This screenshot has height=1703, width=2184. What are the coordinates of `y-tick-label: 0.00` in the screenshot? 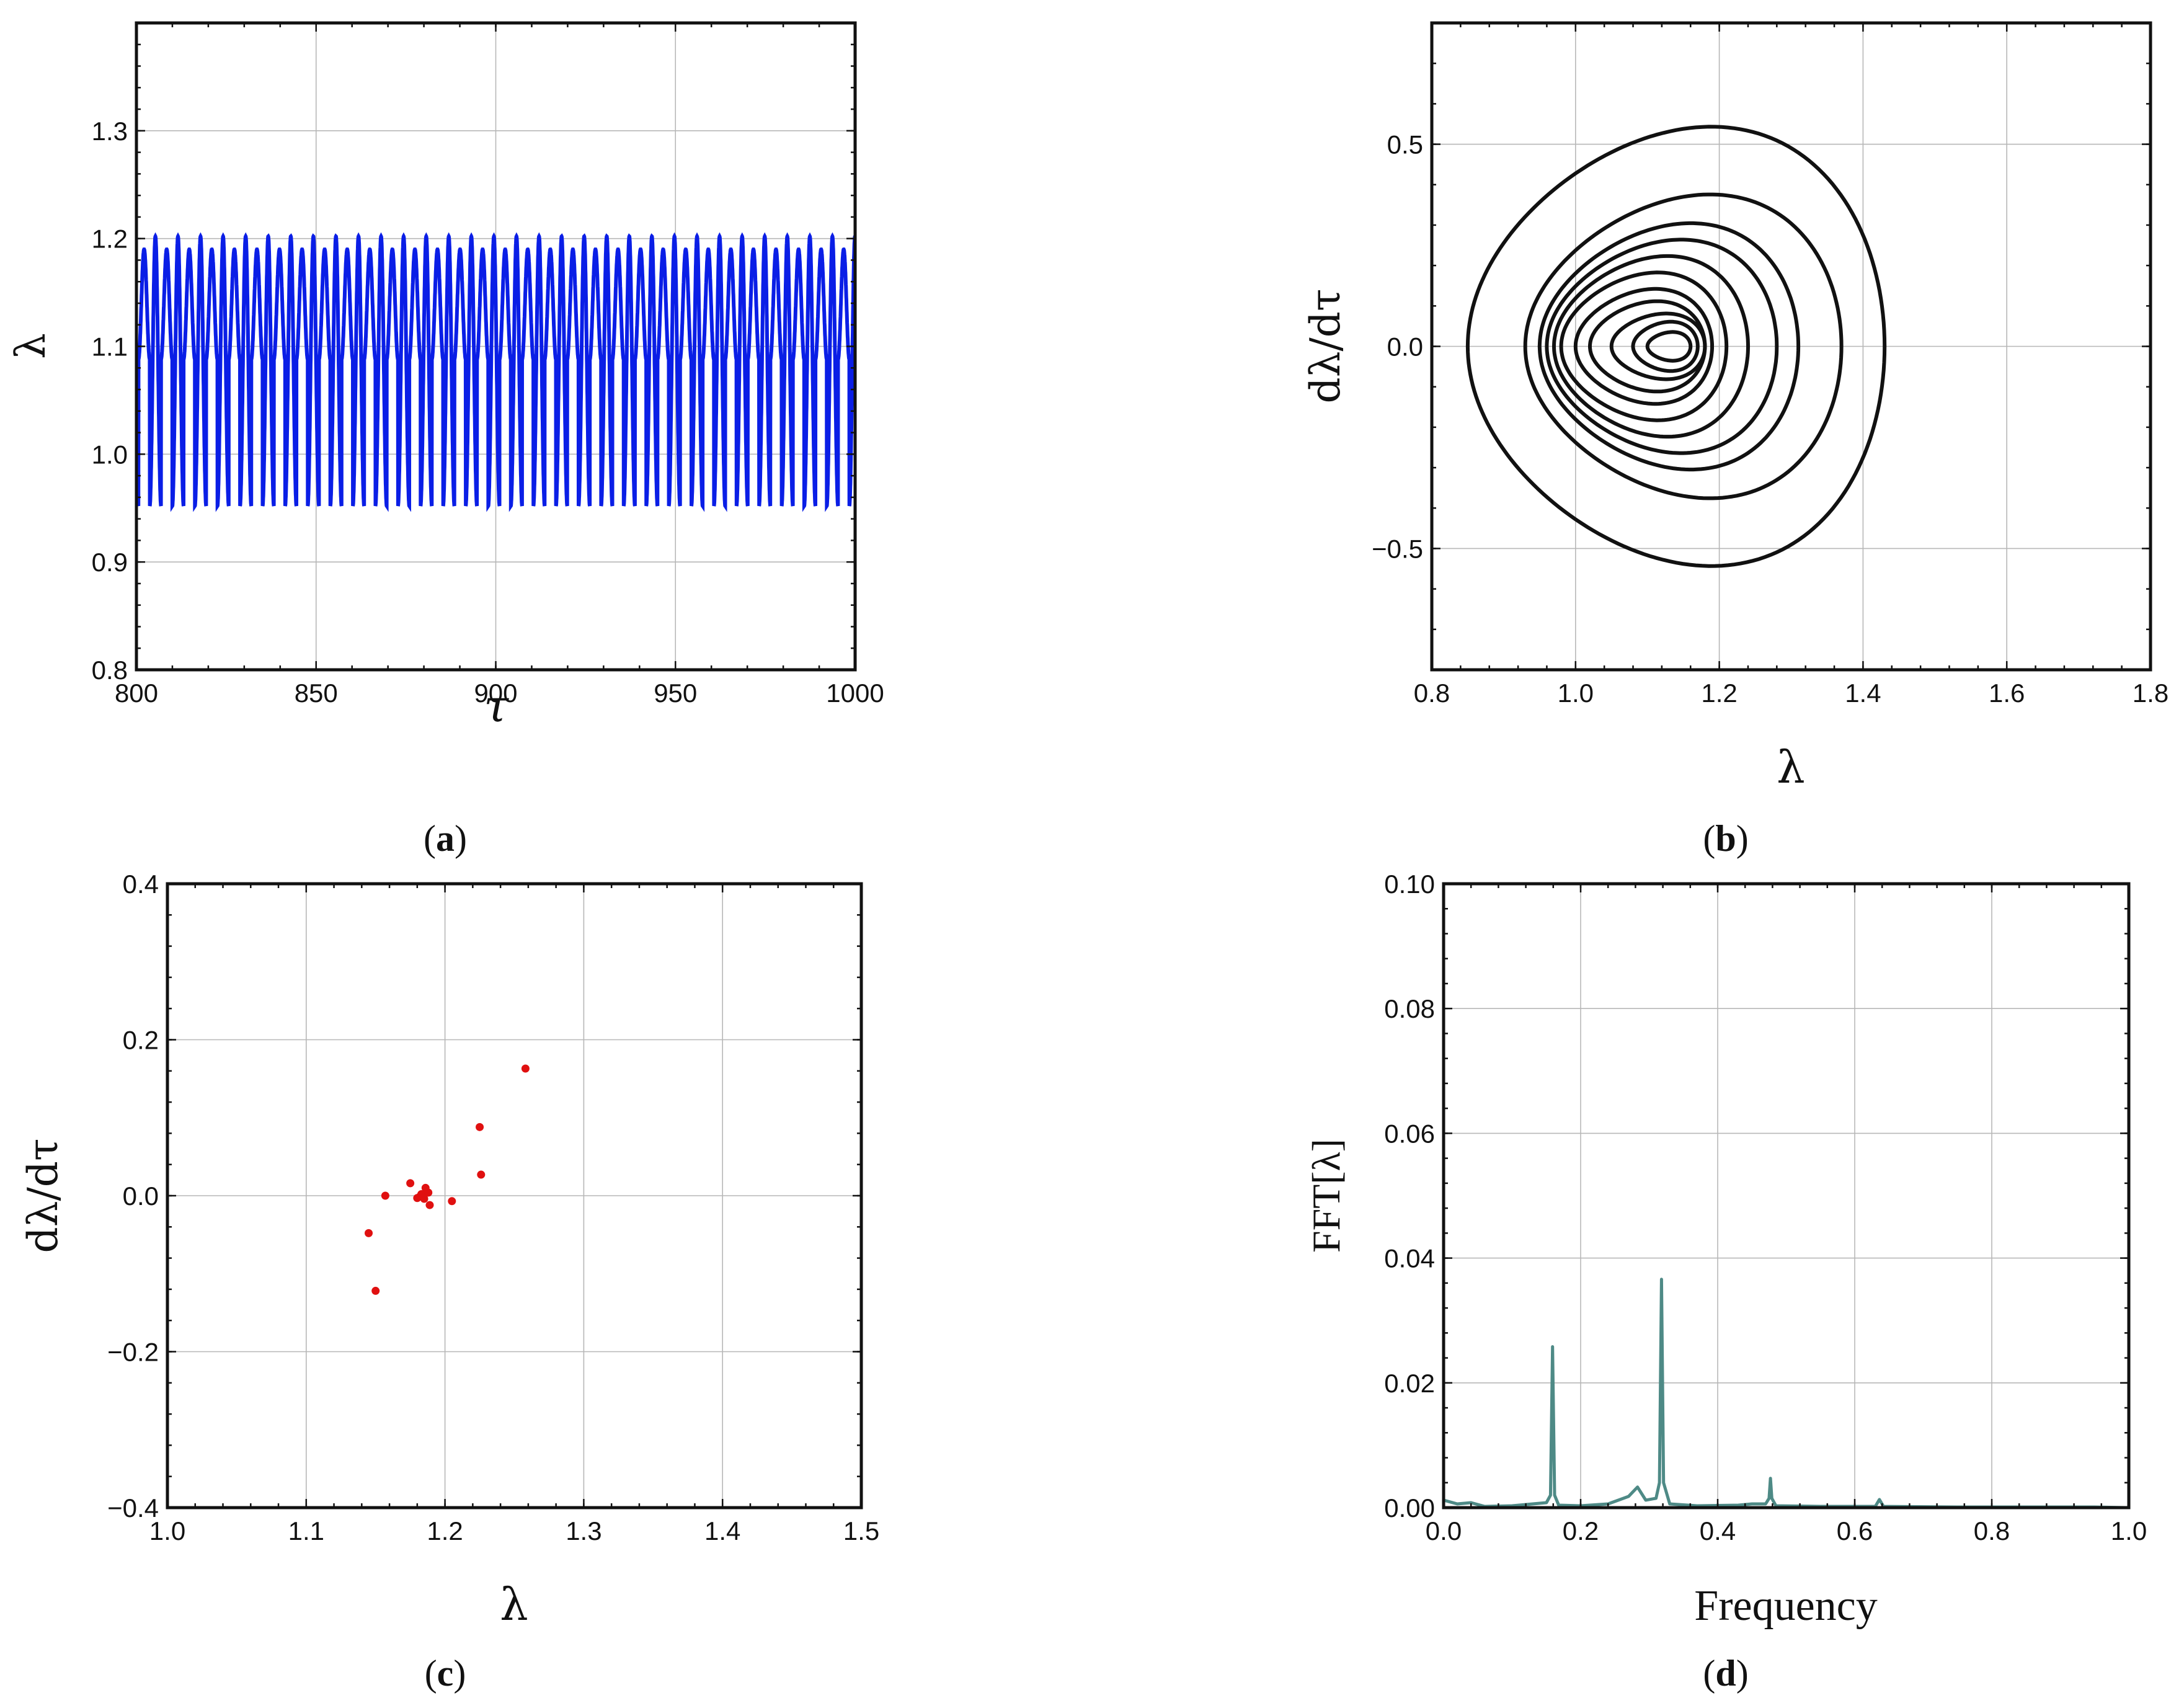 It's located at (1410, 1508).